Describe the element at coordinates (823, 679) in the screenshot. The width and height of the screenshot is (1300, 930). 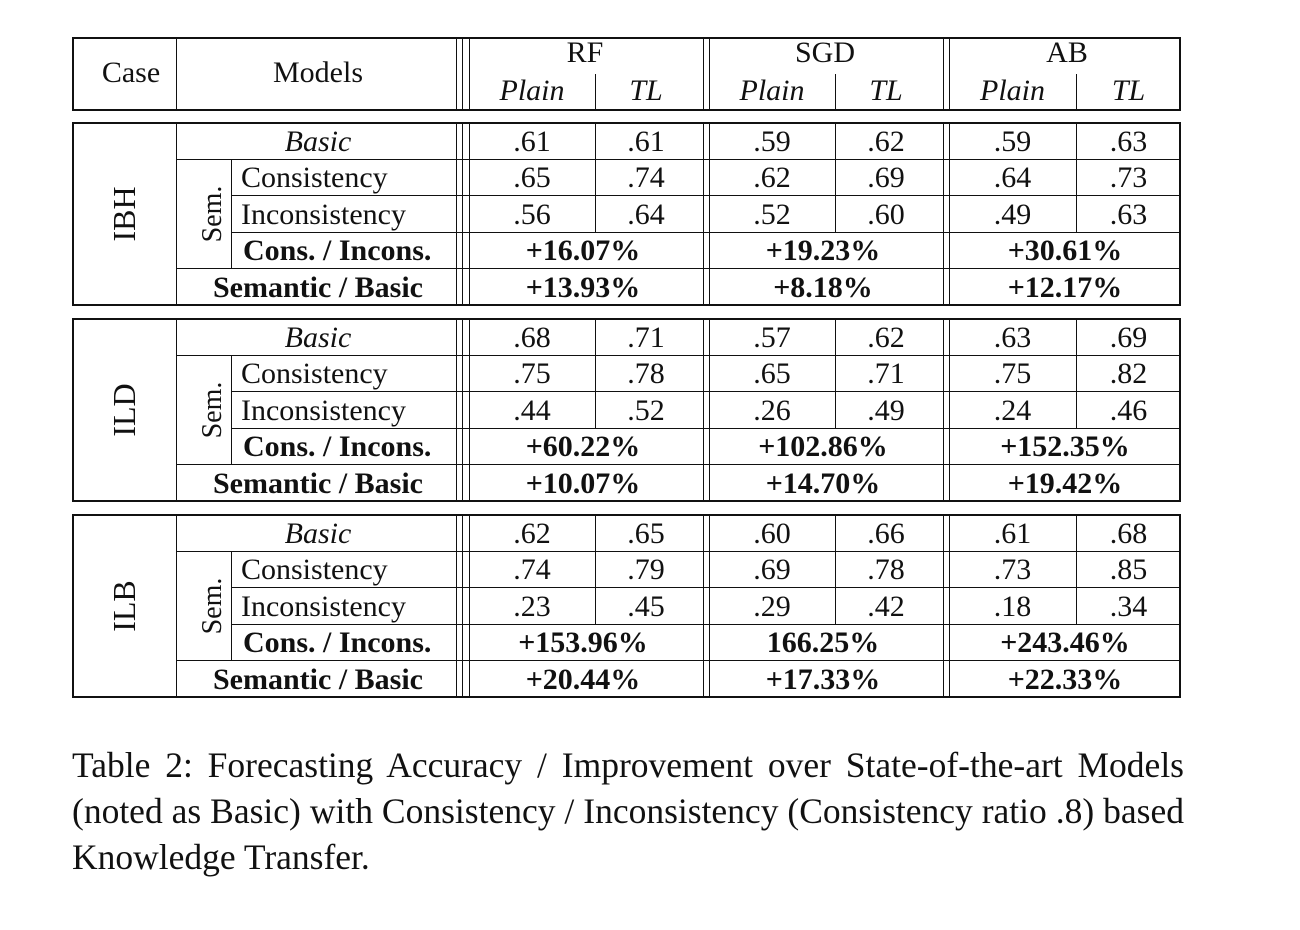
I see `cell-semantic-basic: +17.33%` at that location.